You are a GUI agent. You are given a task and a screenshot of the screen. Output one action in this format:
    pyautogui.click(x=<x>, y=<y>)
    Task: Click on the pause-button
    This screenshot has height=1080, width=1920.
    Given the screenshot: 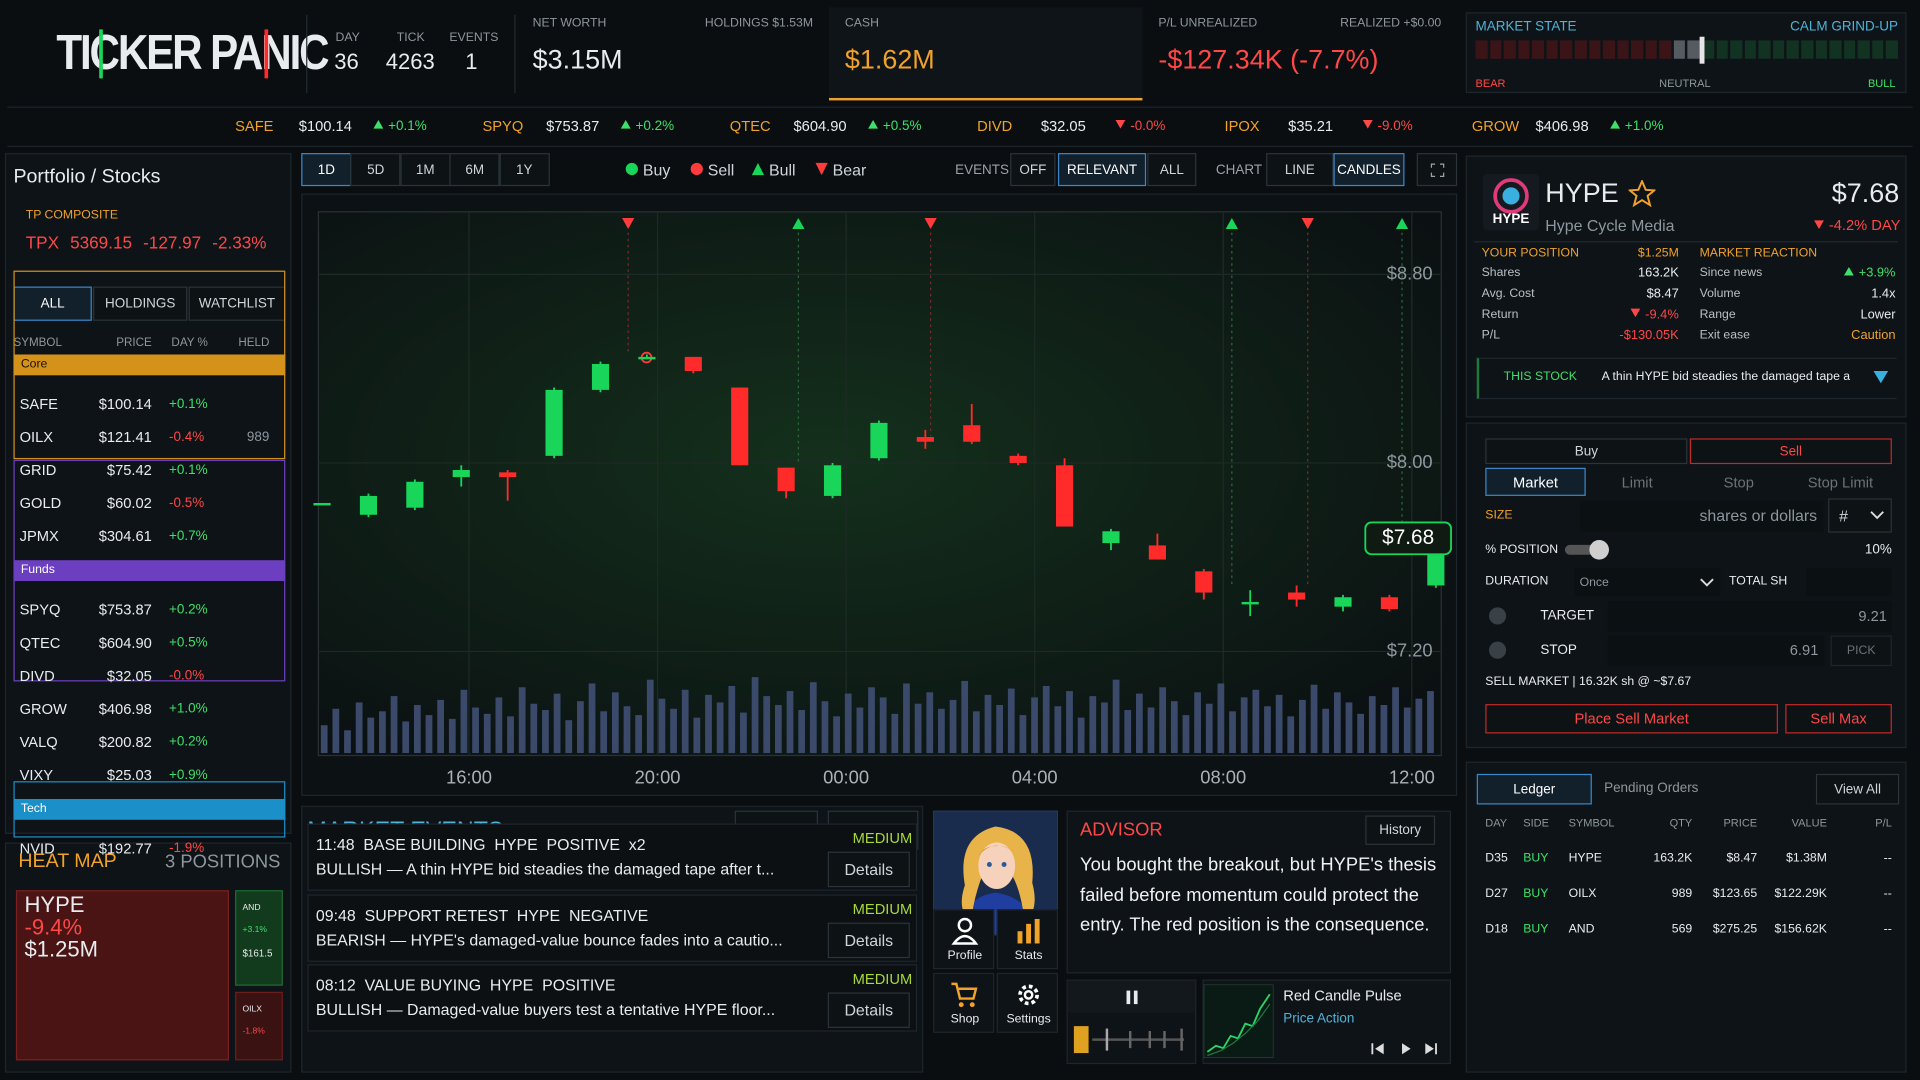 What is the action you would take?
    pyautogui.click(x=1131, y=996)
    